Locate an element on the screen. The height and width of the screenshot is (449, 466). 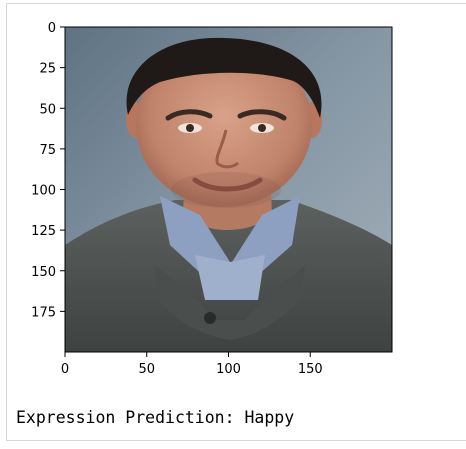
y-axis: 0 25 50 75 100 125 150 175 is located at coordinates (48, 170).